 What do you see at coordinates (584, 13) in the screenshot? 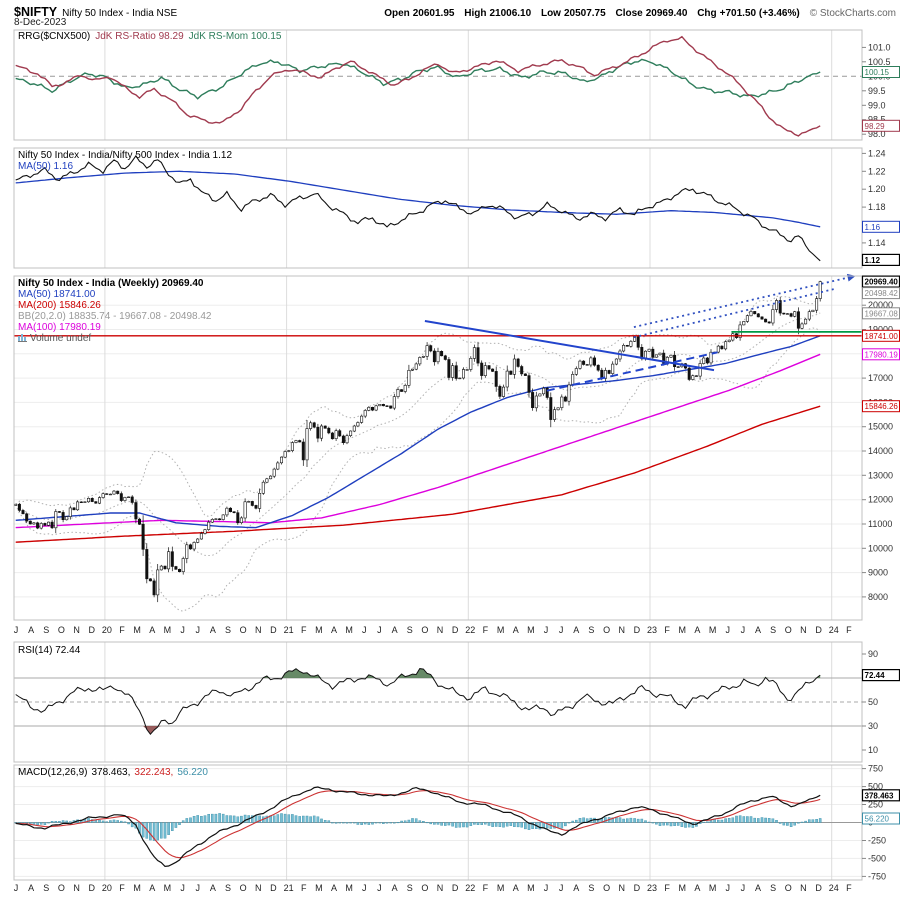
I see `low-value: 20507.75` at bounding box center [584, 13].